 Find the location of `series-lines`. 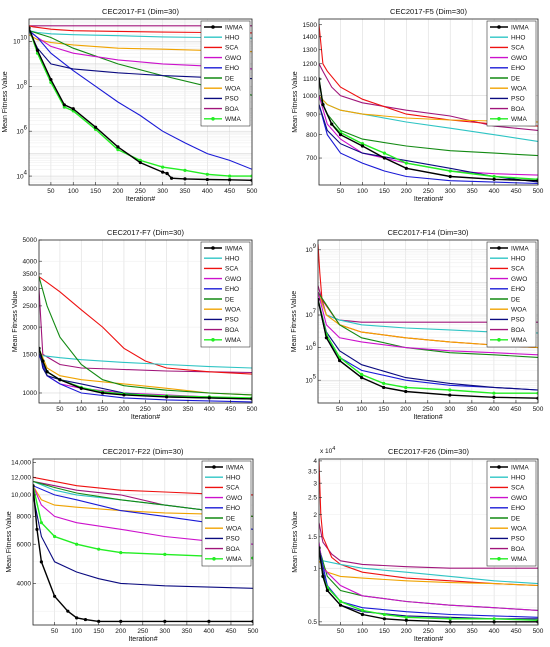

series-lines is located at coordinates (428, 542).